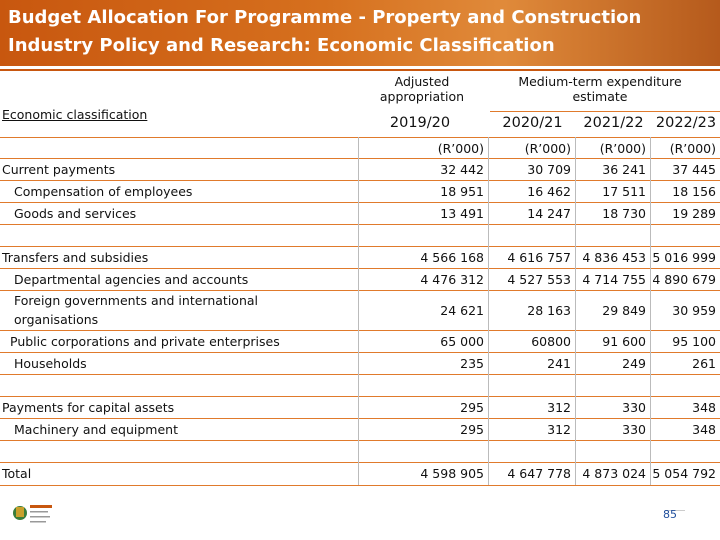  What do you see at coordinates (686, 123) in the screenshot?
I see `year-header: 2022/23` at bounding box center [686, 123].